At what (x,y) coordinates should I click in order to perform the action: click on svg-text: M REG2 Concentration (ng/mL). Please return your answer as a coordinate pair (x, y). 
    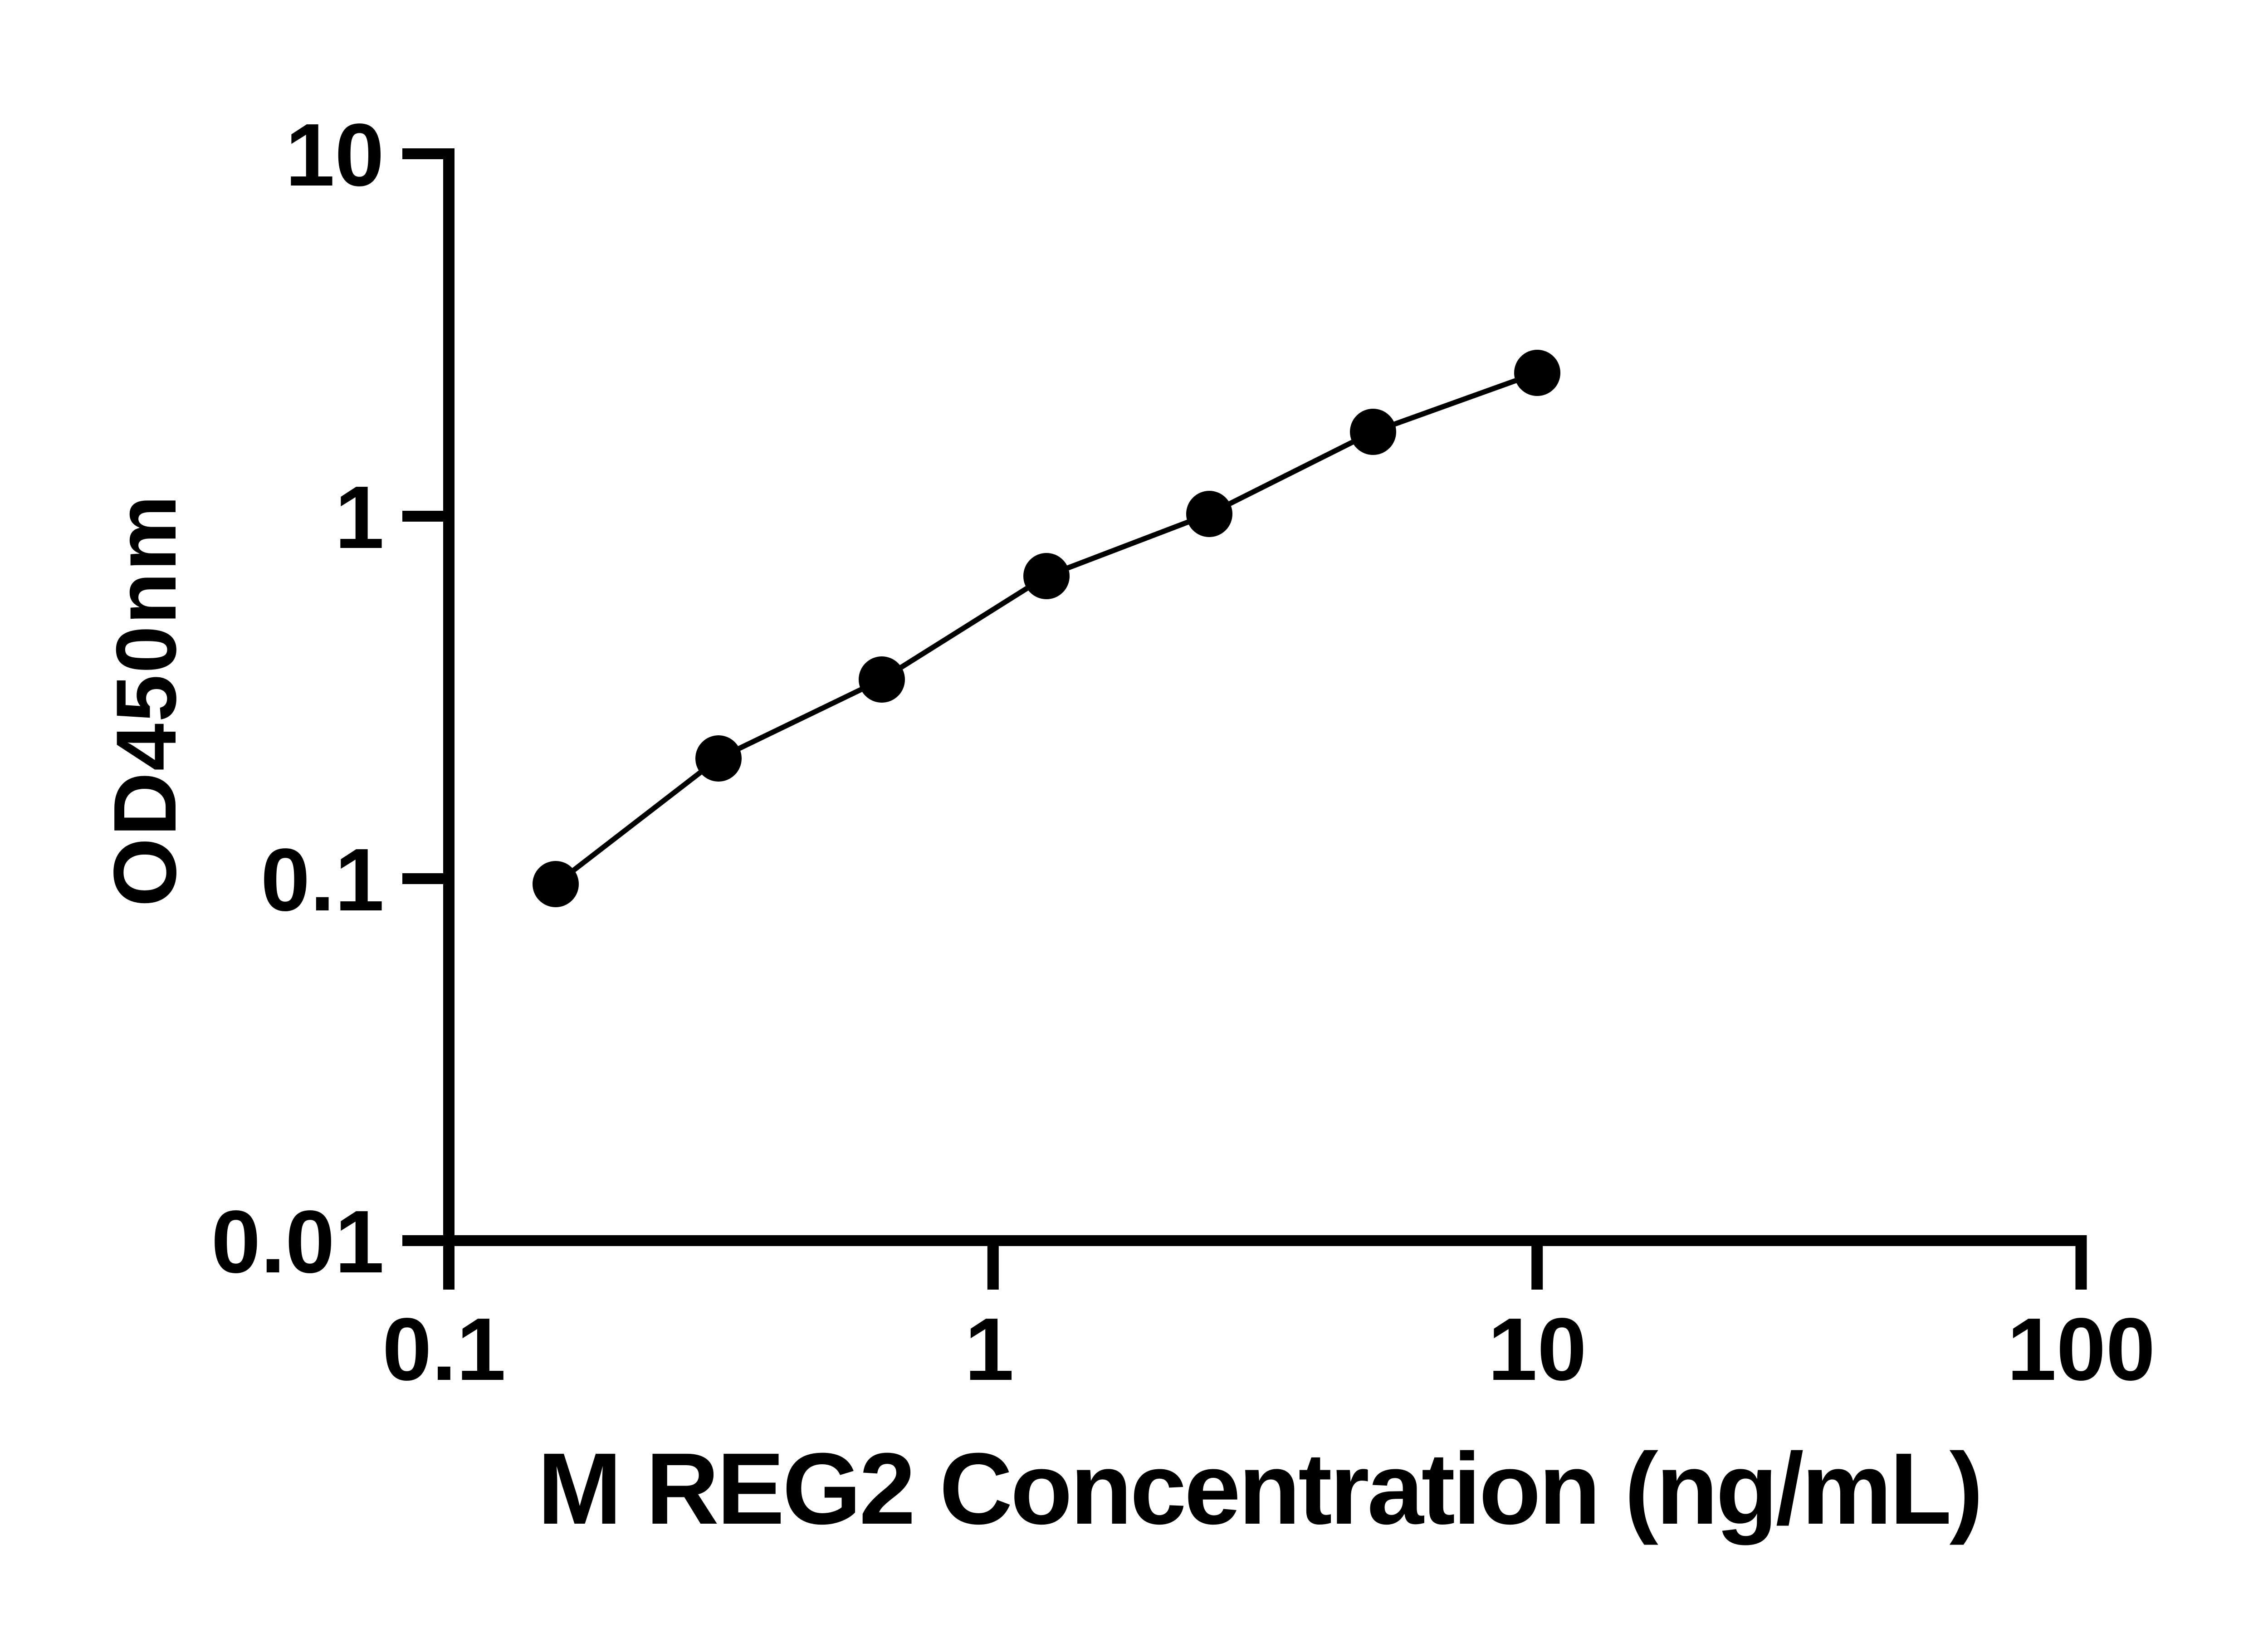
    Looking at the image, I should click on (1260, 1488).